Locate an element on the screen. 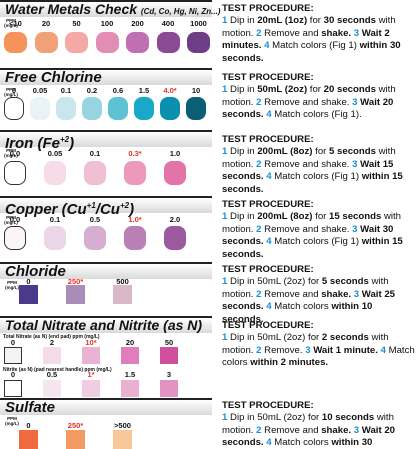  chlorine-title: Free Chlorine is located at coordinates (53, 77).